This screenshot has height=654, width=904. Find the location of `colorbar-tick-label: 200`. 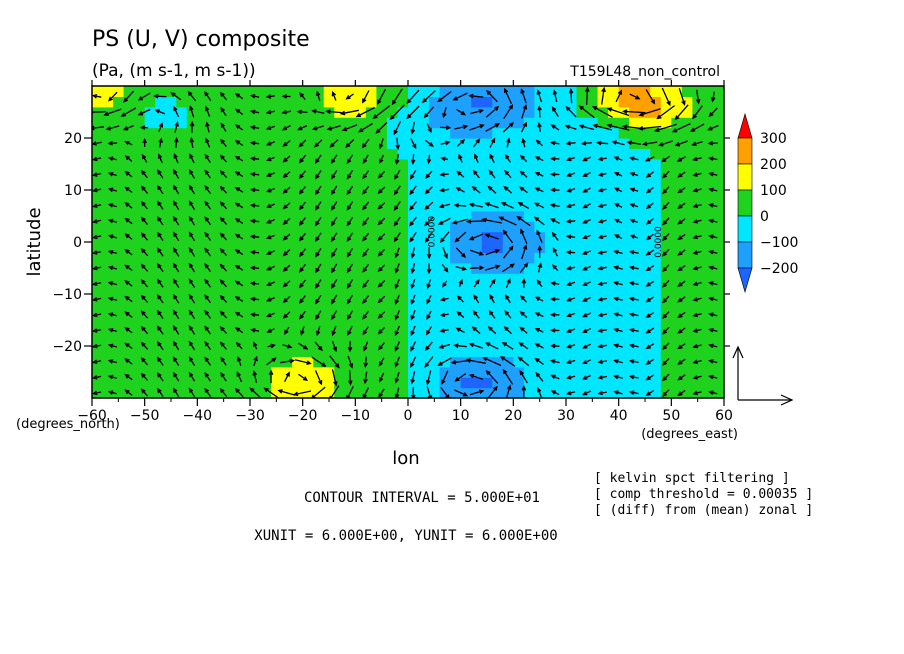

colorbar-tick-label: 200 is located at coordinates (773, 165).